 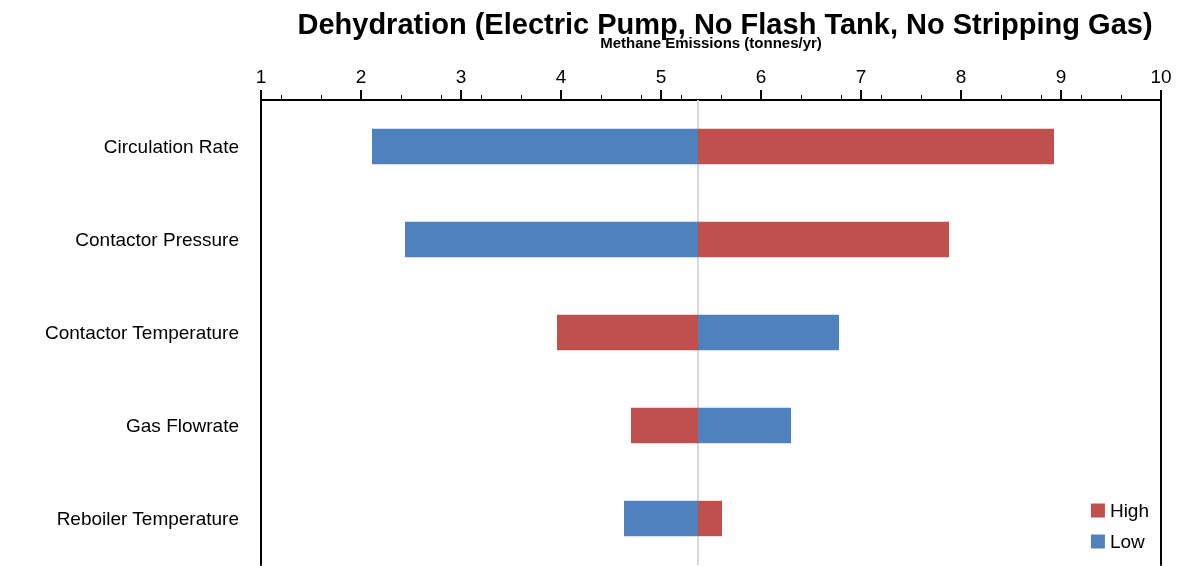 I want to click on y-tick-label: Circulation Rate, so click(x=171, y=146).